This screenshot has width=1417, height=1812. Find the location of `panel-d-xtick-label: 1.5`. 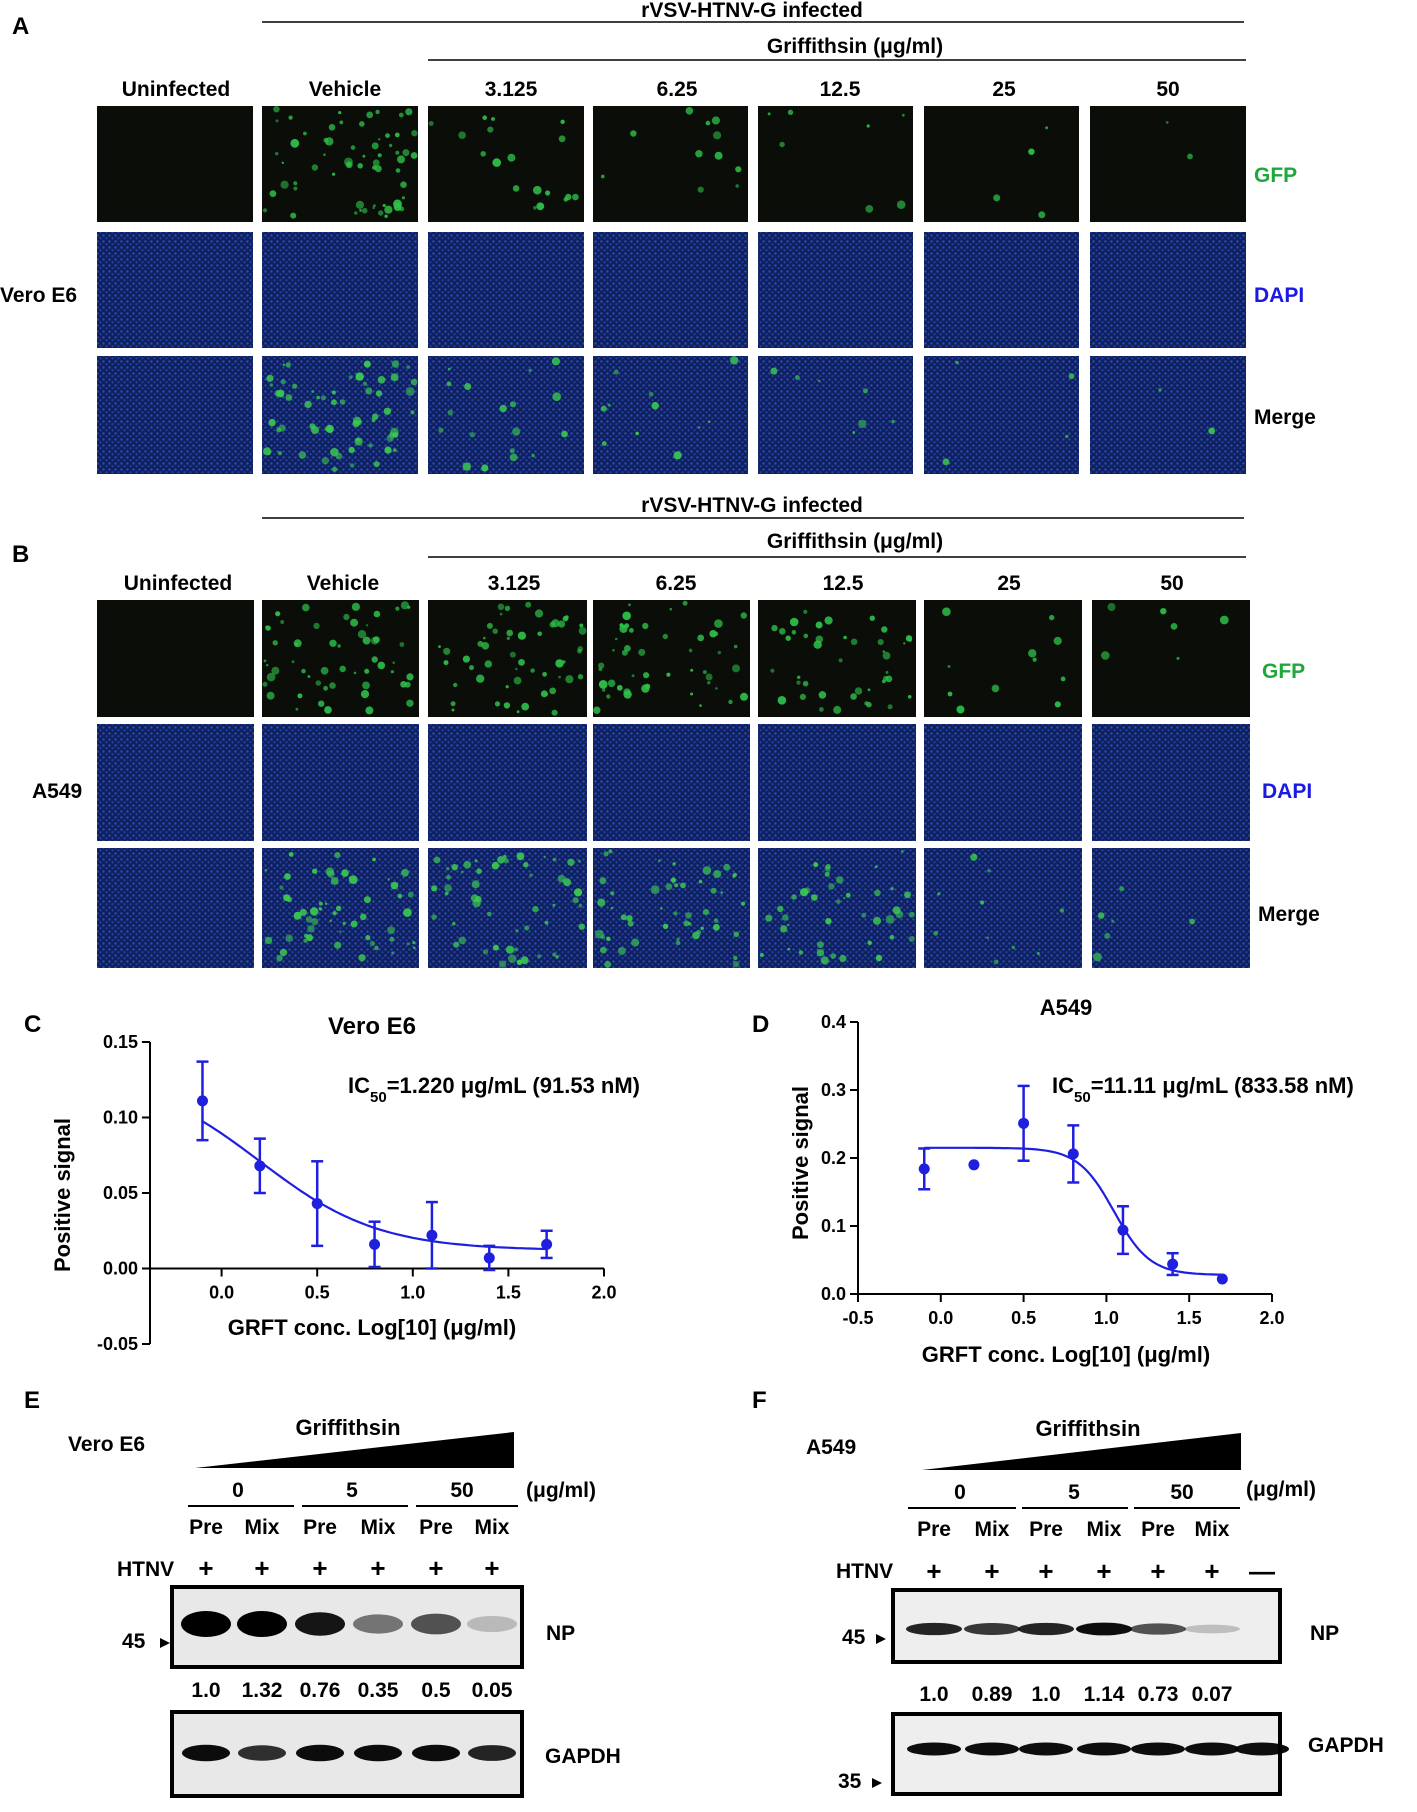

panel-d-xtick-label: 1.5 is located at coordinates (1189, 1318).